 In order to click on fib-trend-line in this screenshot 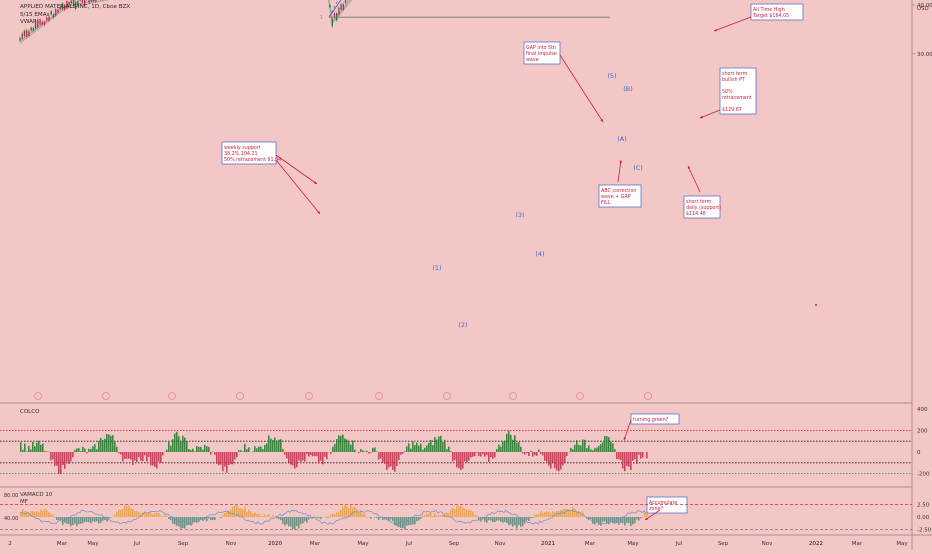, I will do `click(469, 8)`.